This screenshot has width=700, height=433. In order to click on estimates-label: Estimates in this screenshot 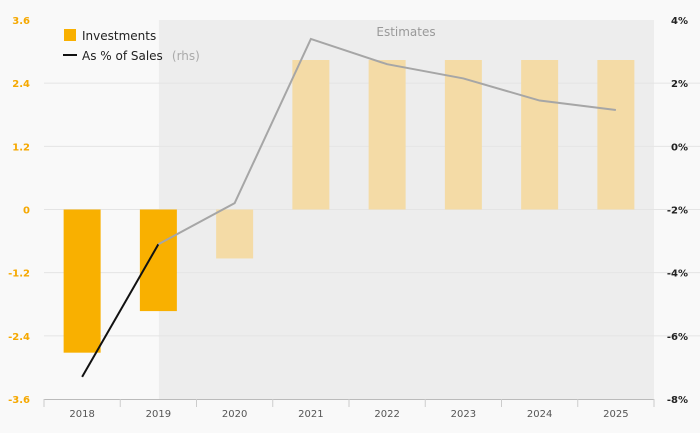, I will do `click(405, 32)`.